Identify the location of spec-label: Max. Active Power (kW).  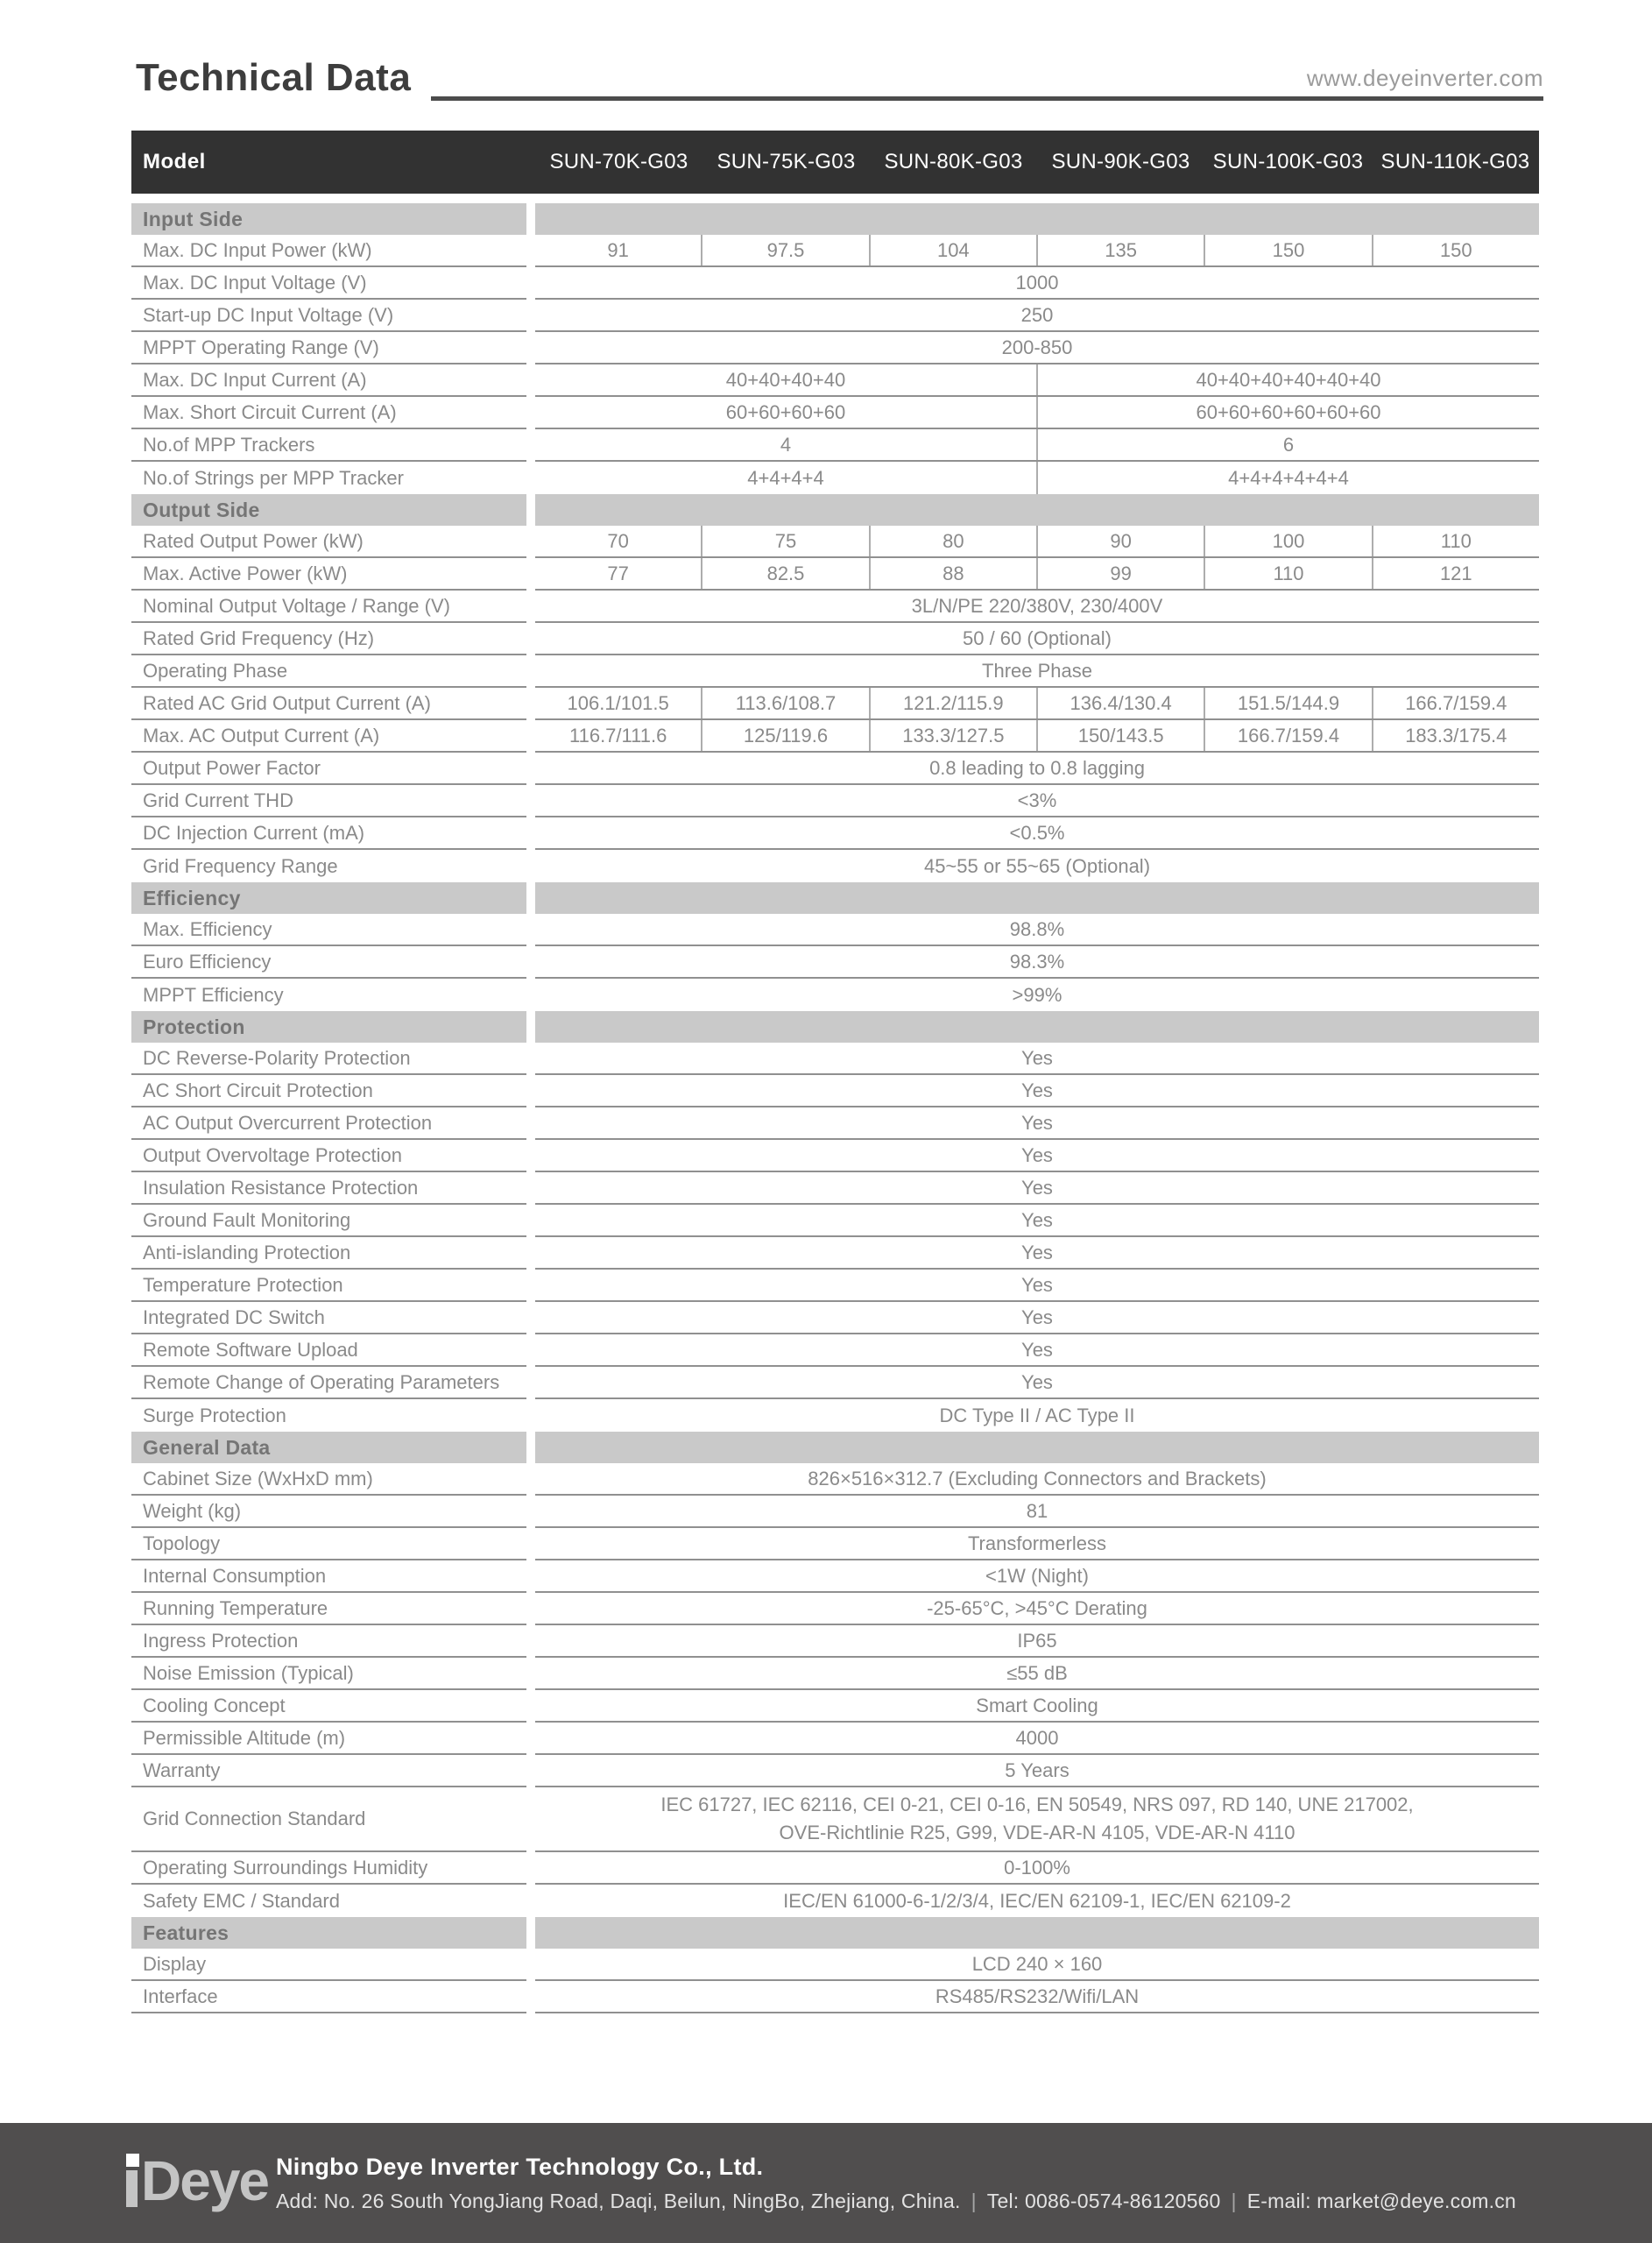
(328, 574).